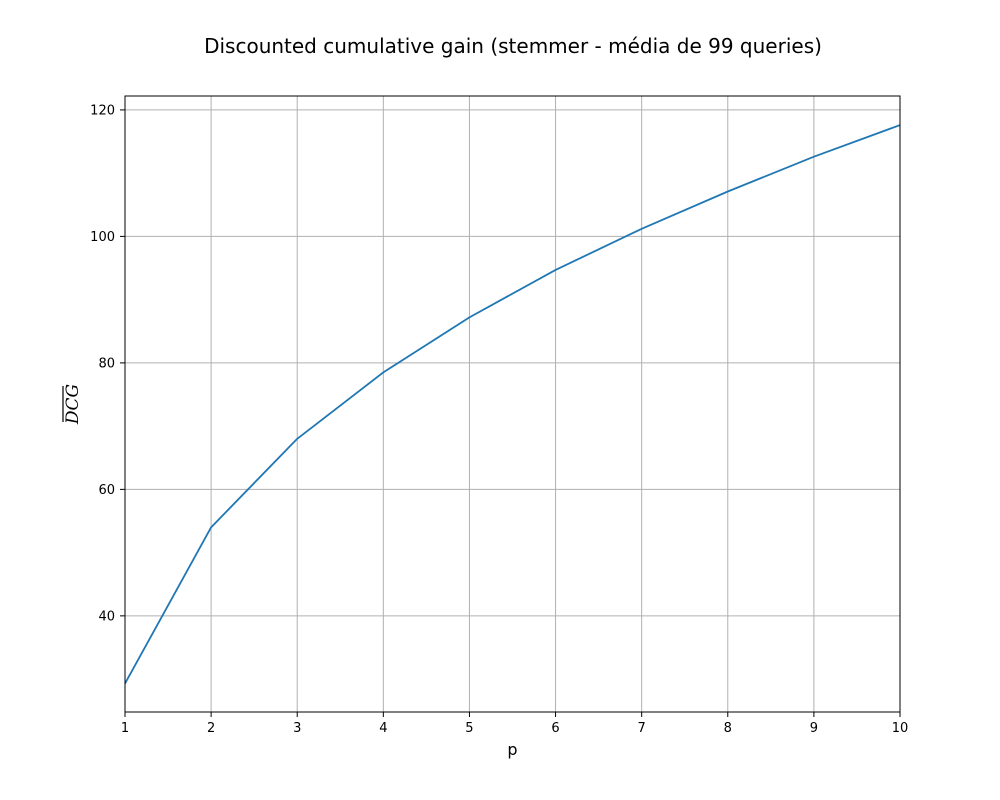 This screenshot has height=800, width=1000. I want to click on y-tick-label: 120, so click(102, 110).